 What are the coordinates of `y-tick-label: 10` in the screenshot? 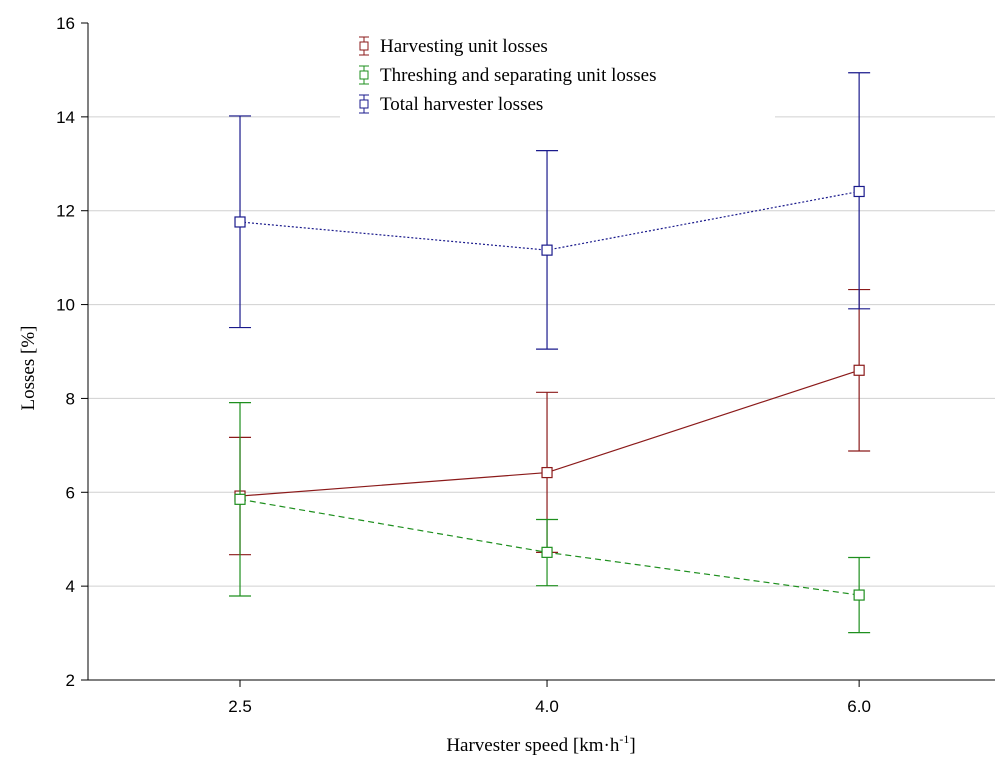 It's located at (65, 305).